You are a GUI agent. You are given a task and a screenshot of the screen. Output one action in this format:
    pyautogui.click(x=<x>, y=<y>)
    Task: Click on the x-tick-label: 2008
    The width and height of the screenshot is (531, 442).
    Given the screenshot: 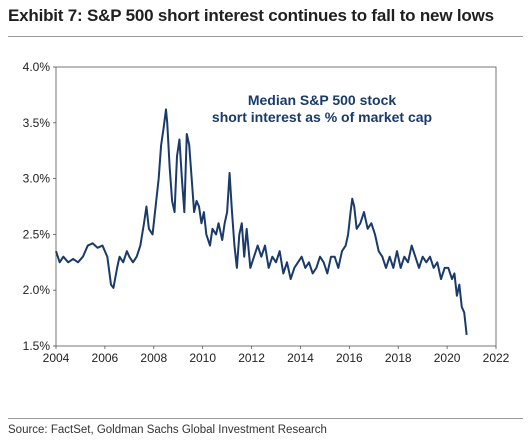 What is the action you would take?
    pyautogui.click(x=153, y=358)
    